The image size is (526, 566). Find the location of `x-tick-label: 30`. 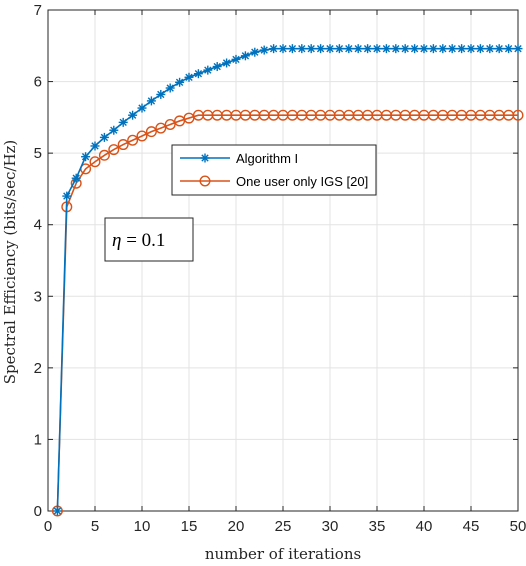

x-tick-label: 30 is located at coordinates (330, 526).